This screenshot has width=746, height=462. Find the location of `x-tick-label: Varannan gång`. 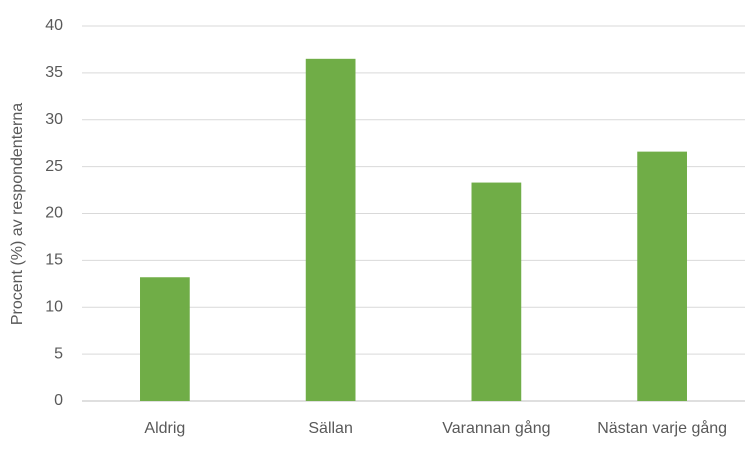

x-tick-label: Varannan gång is located at coordinates (496, 428).